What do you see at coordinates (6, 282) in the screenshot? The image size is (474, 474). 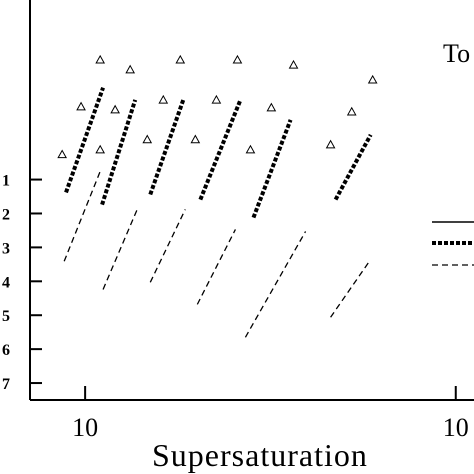 I see `y-tick-label: 4` at bounding box center [6, 282].